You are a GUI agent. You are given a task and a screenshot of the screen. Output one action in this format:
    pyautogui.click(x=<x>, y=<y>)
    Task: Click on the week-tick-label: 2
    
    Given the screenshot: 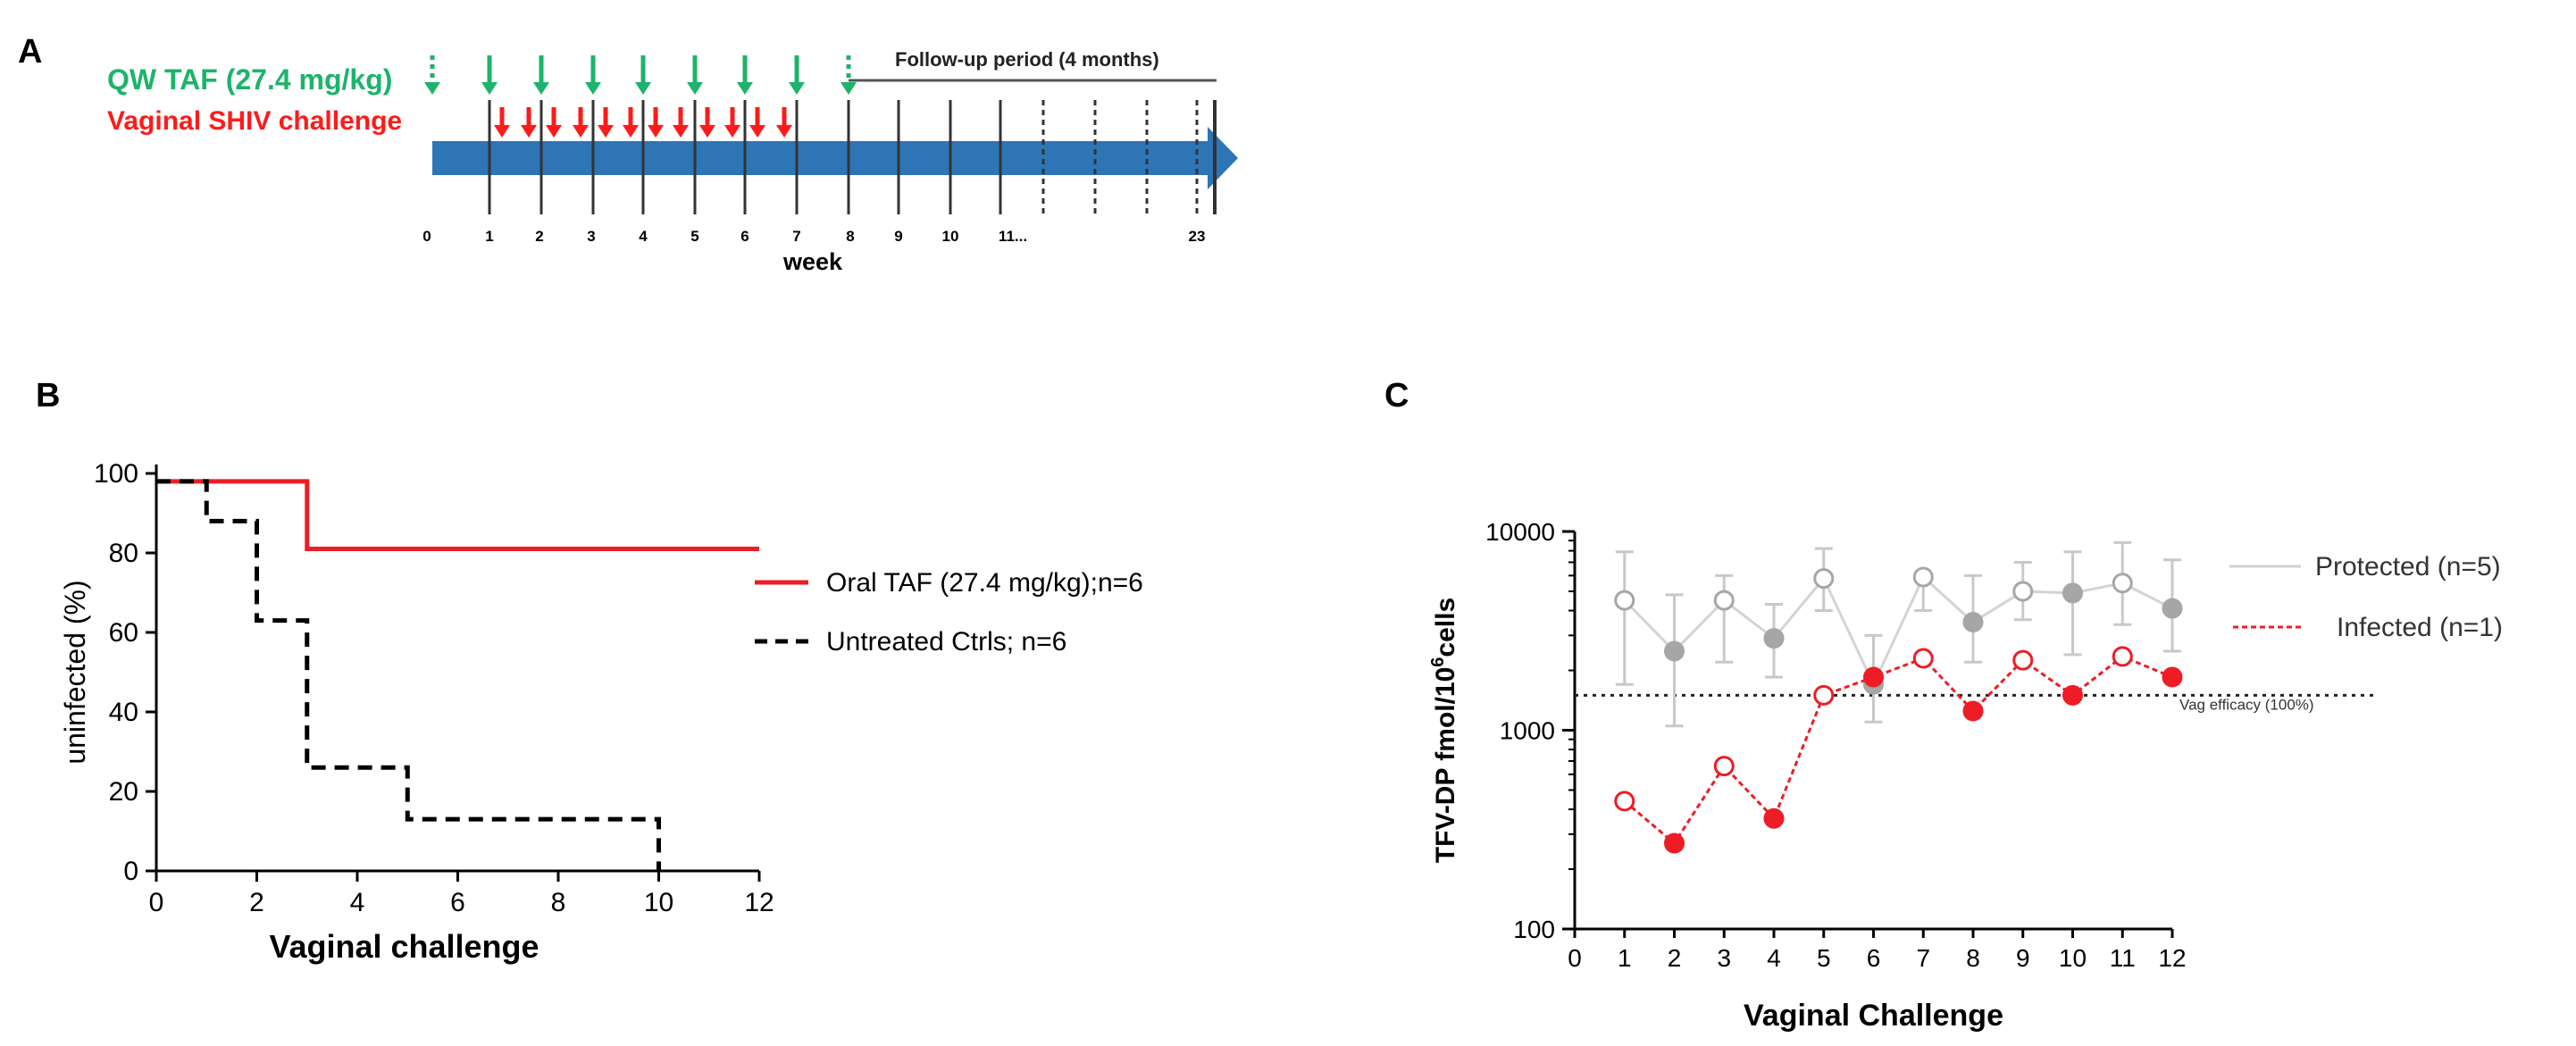 What is the action you would take?
    pyautogui.click(x=539, y=237)
    